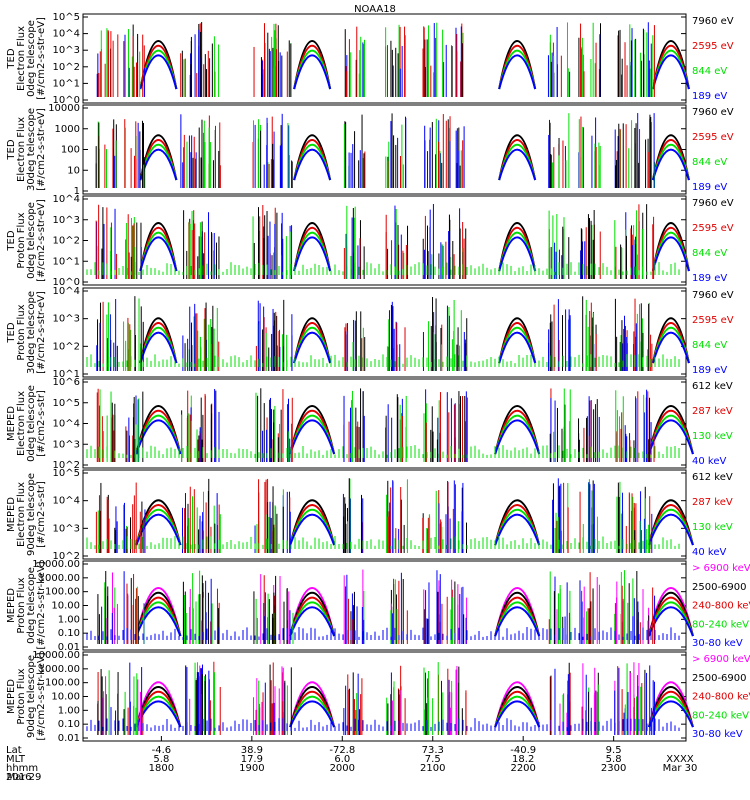  I want to click on axis-value: 1800, so click(161, 768).